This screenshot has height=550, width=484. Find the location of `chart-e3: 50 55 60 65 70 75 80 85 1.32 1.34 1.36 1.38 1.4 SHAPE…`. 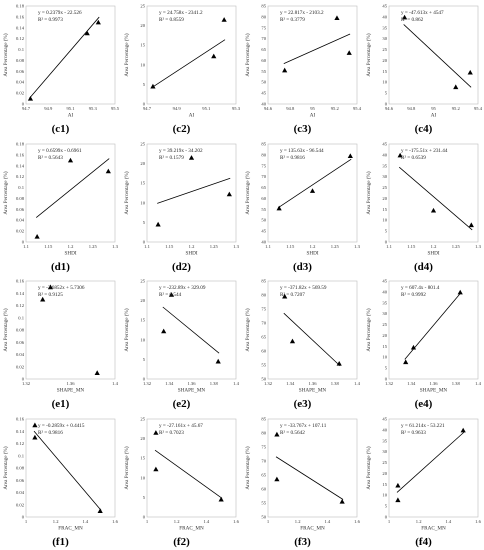

chart-e3: 50 55 60 65 70 75 80 85 1.32 1.34 1.36 1.38 1.4 SHAPE… is located at coordinates (302, 336).